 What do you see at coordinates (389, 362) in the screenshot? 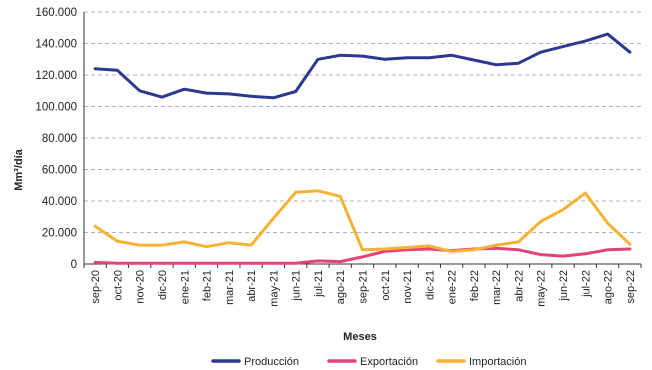
I see `legend-label: Exportación` at bounding box center [389, 362].